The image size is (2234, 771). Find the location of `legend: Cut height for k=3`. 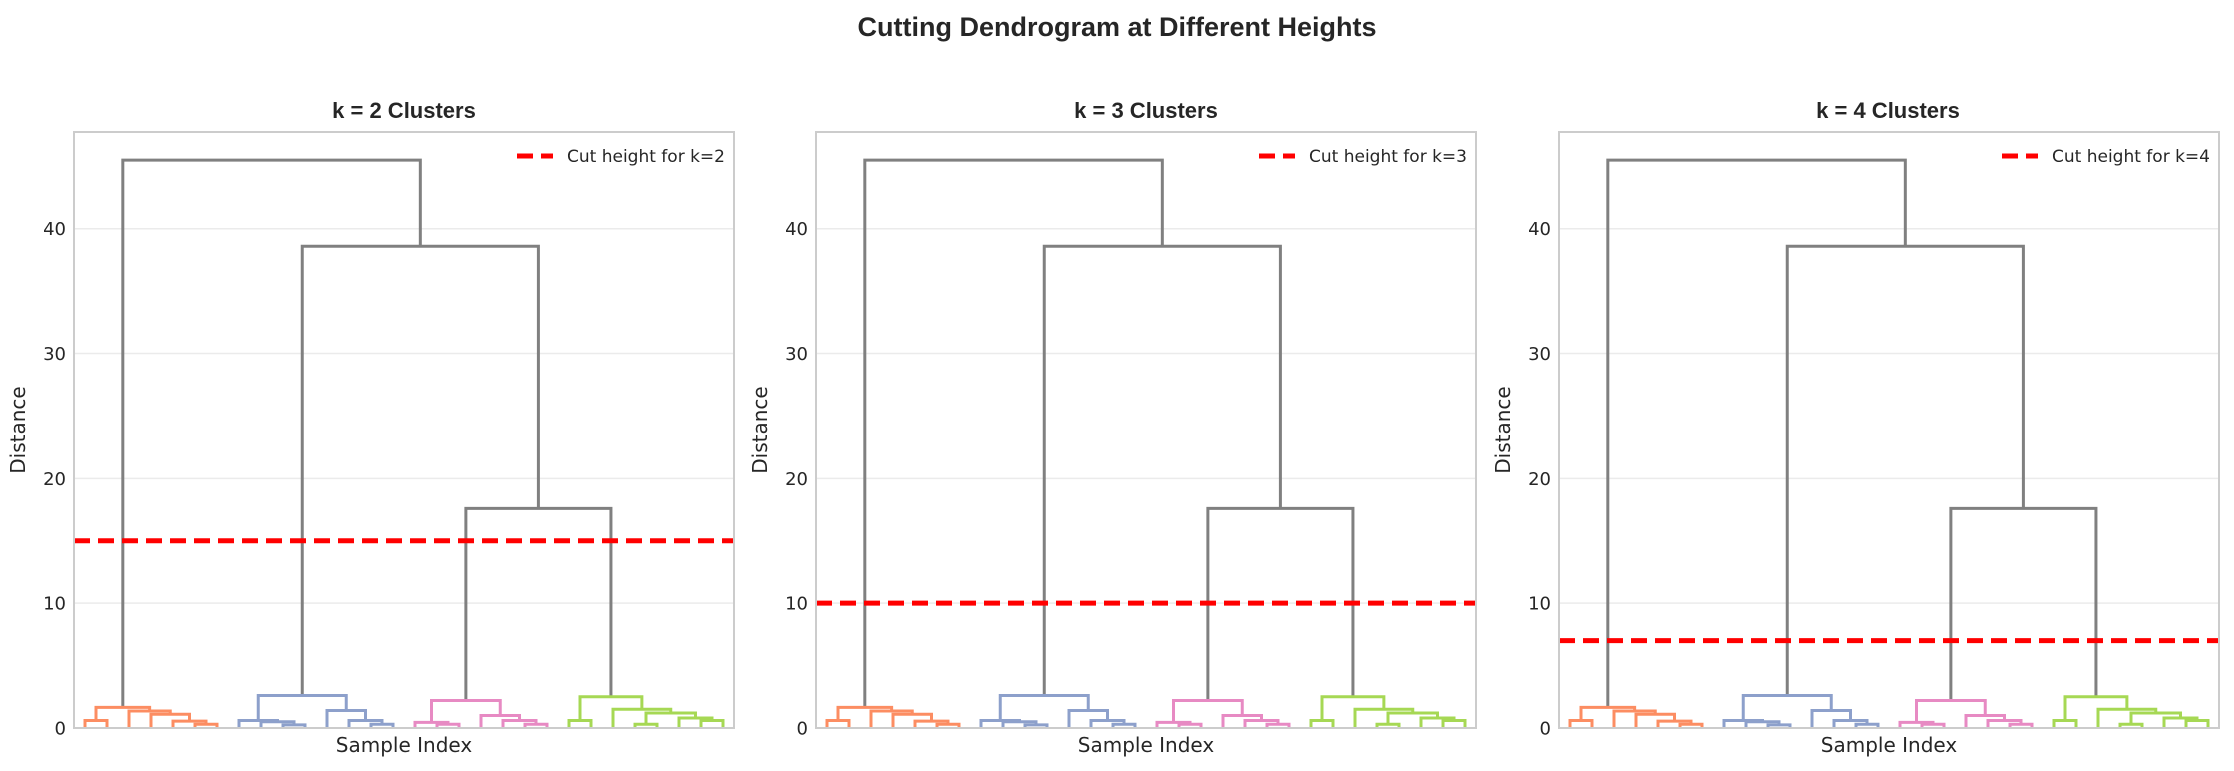

legend: Cut height for k=3 is located at coordinates (1363, 157).